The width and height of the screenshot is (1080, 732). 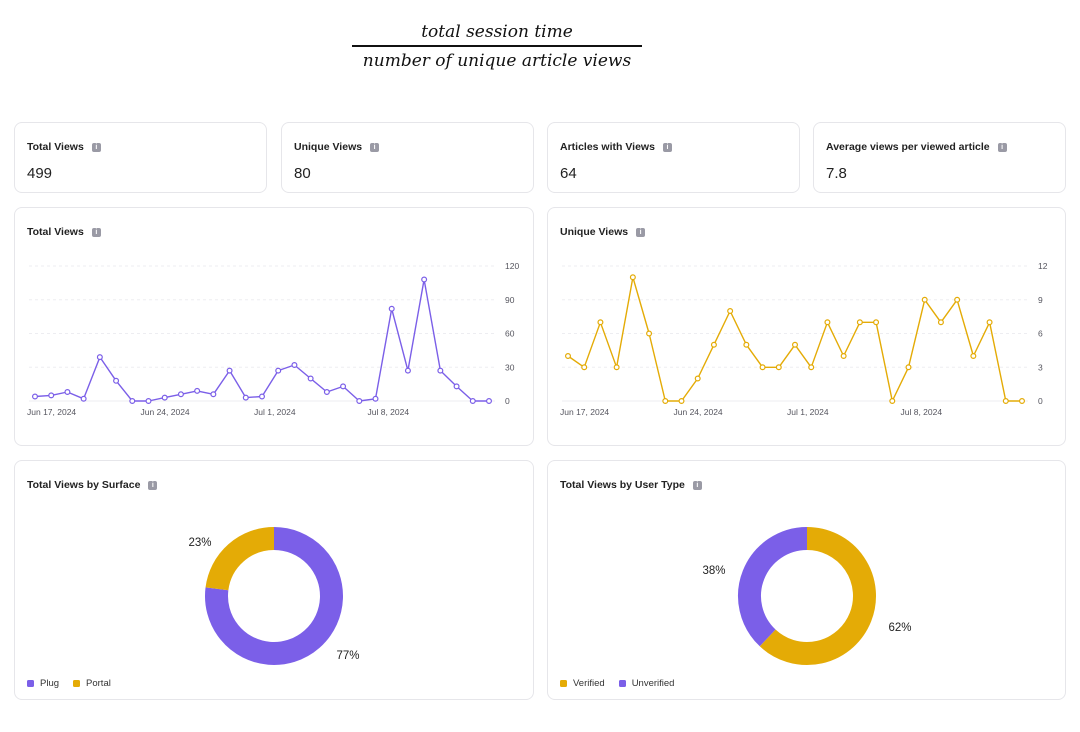 What do you see at coordinates (653, 683) in the screenshot?
I see `legend-label: Unverified` at bounding box center [653, 683].